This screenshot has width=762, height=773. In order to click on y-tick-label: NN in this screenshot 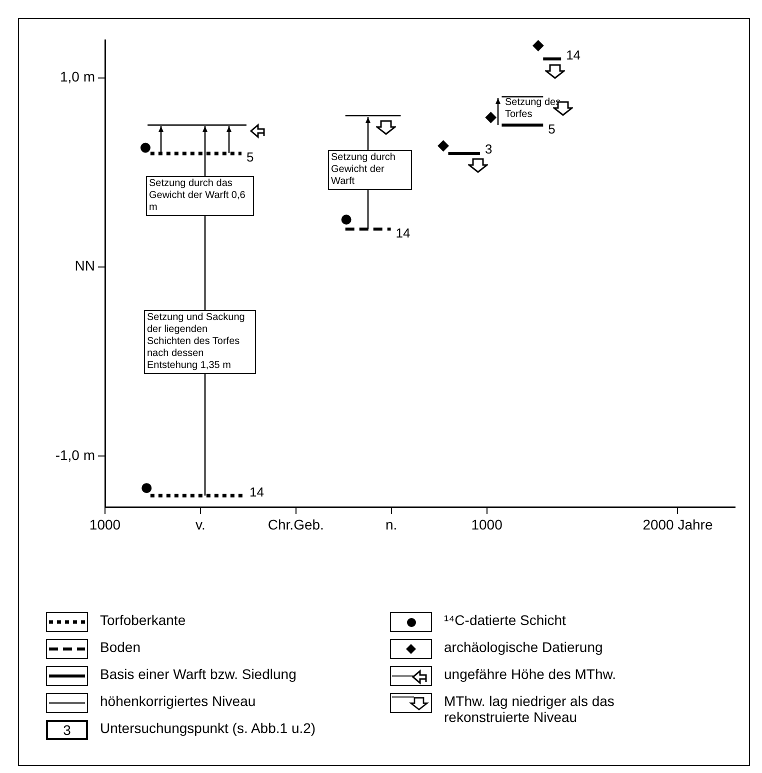, I will do `click(84, 266)`.